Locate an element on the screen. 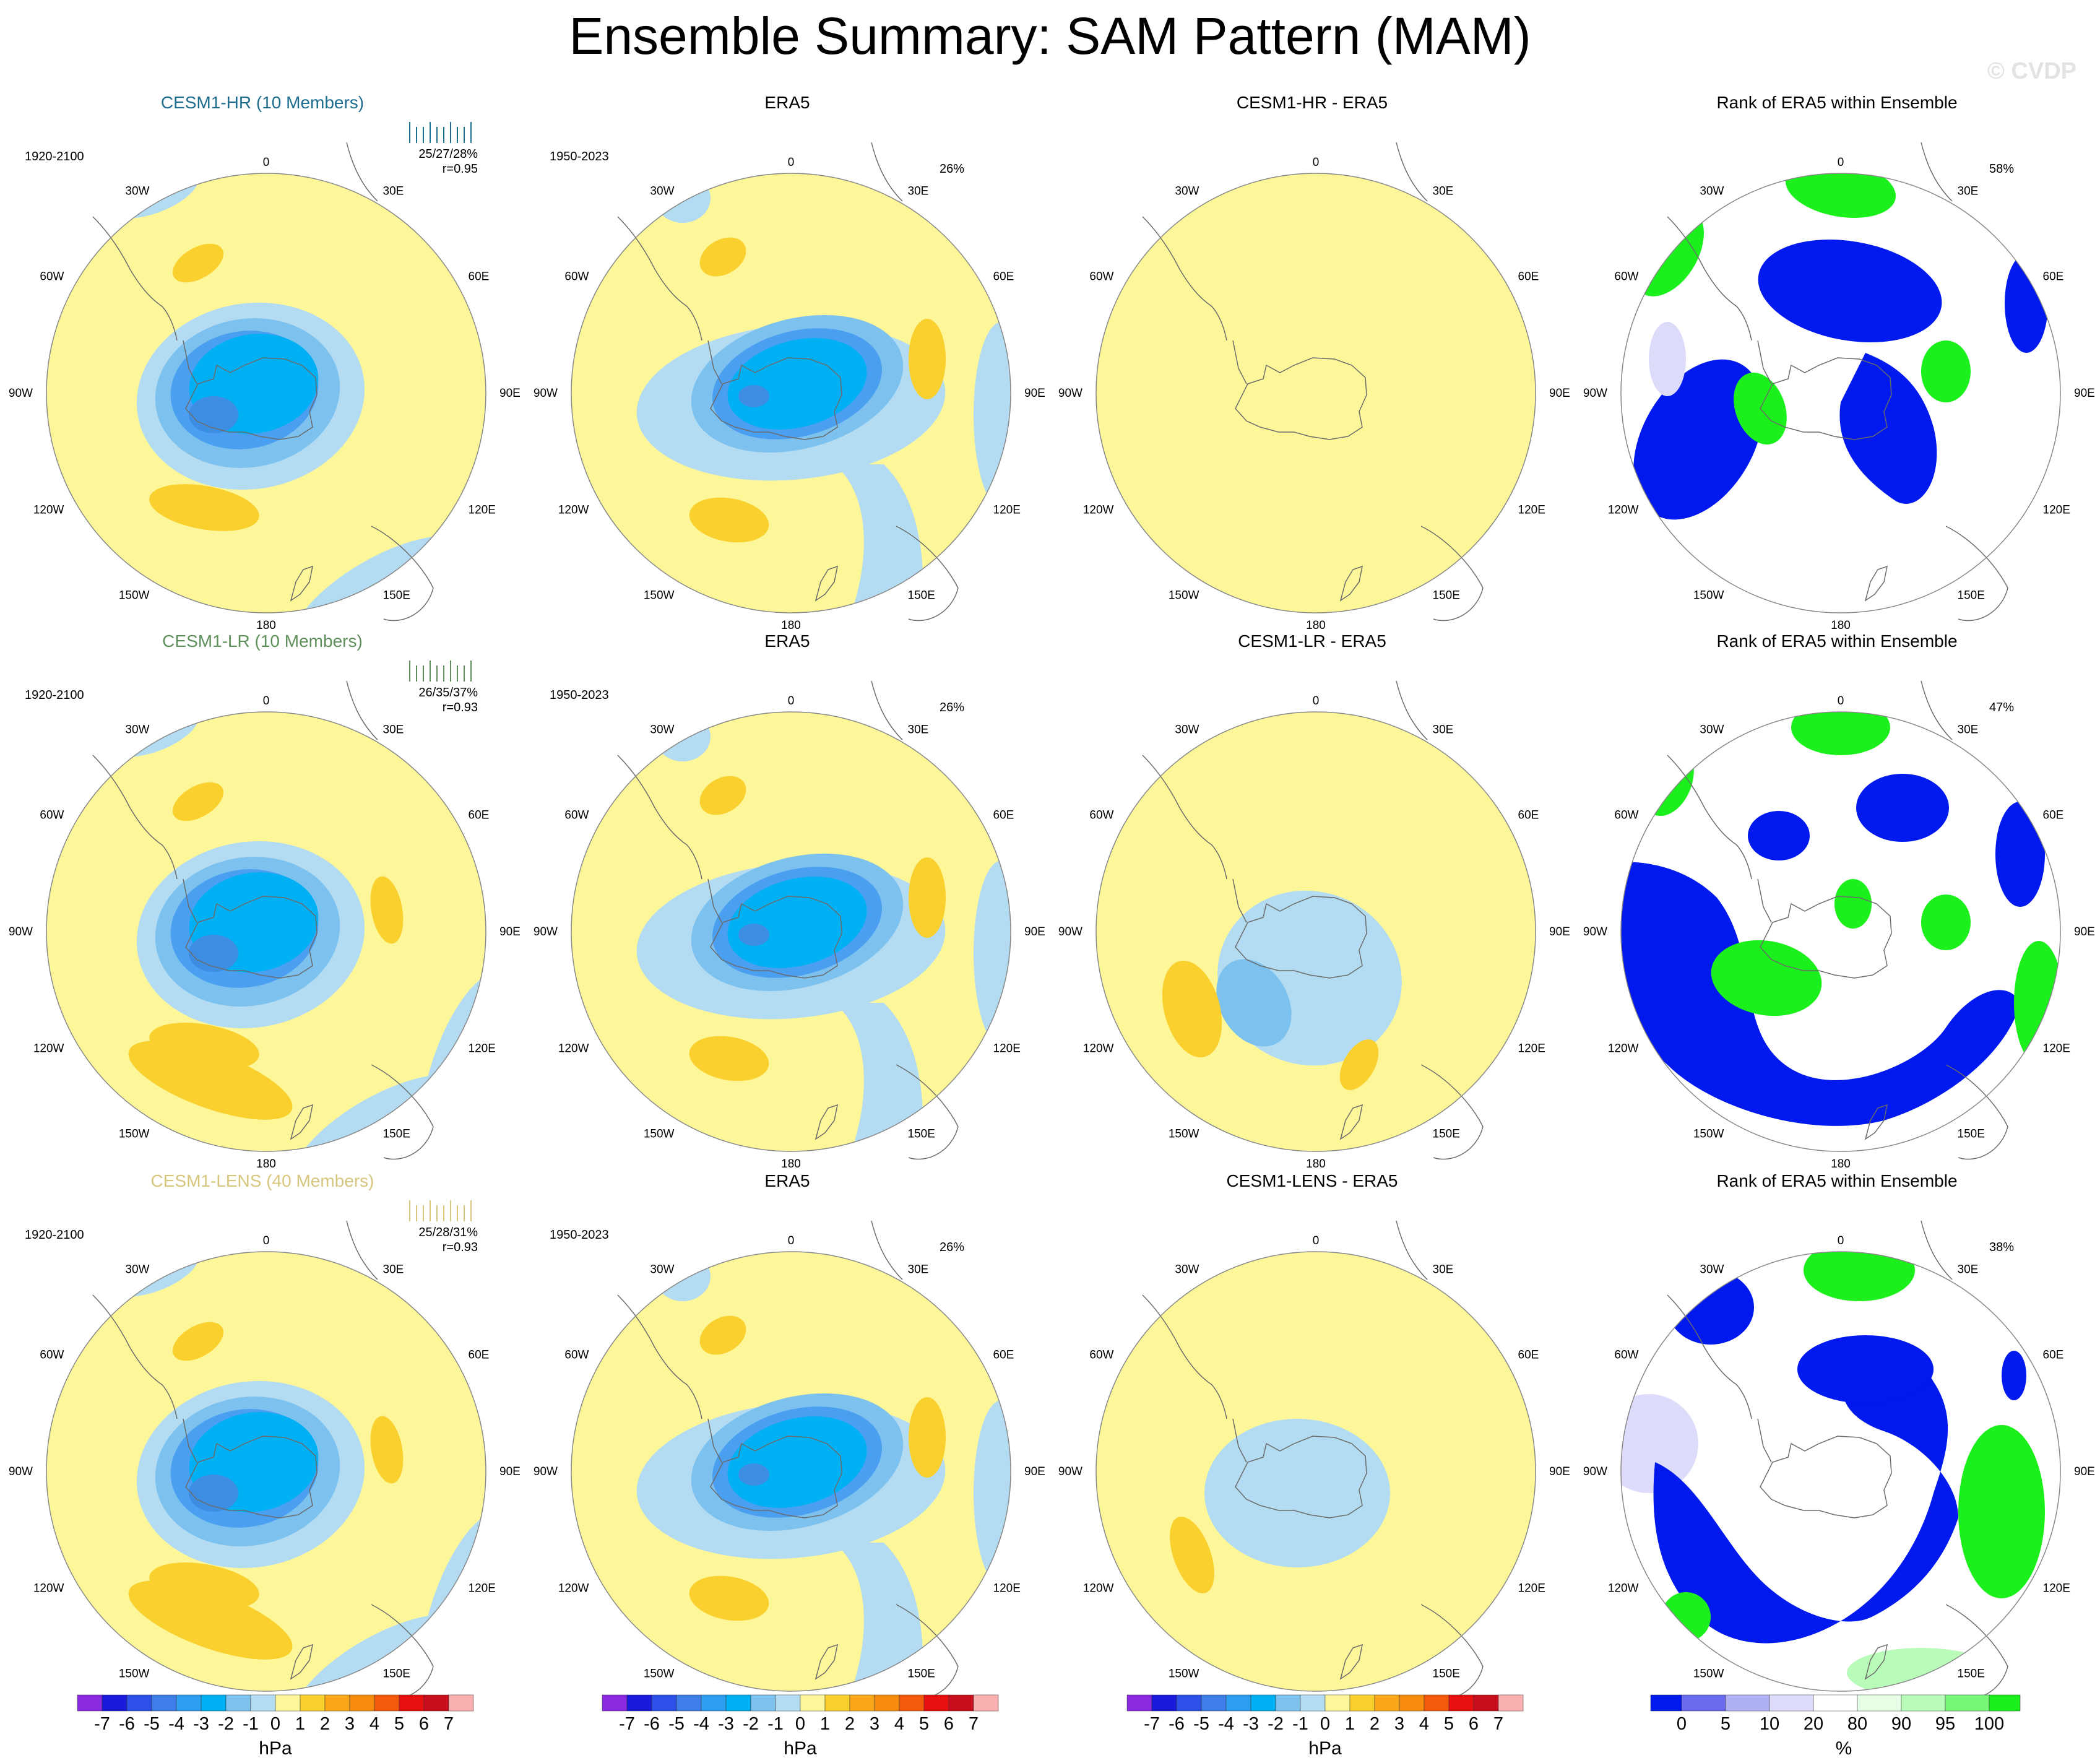  lon-label-180: 180 is located at coordinates (791, 625).